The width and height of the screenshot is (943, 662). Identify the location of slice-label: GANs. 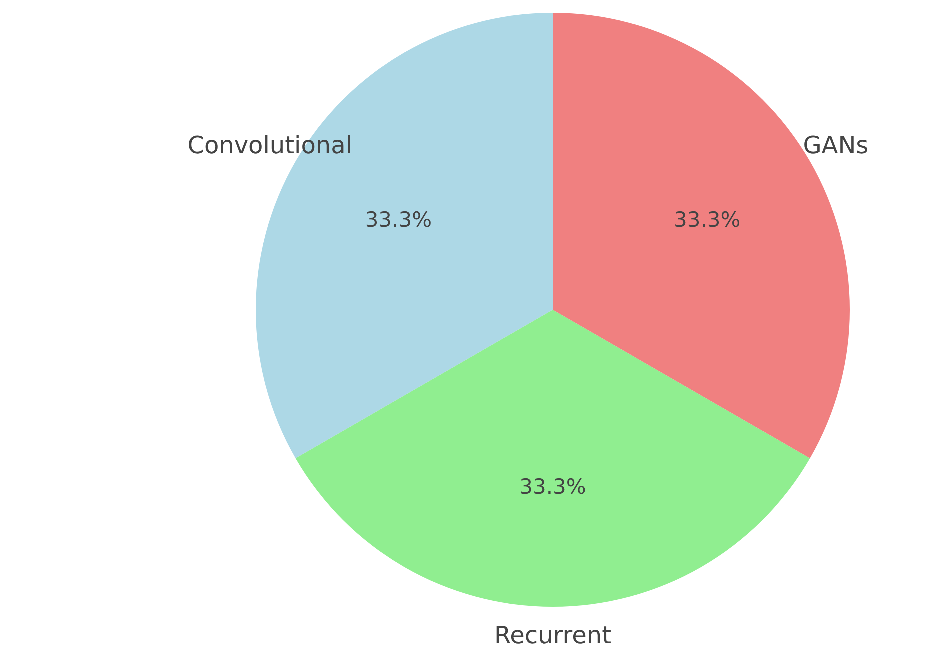
(836, 146).